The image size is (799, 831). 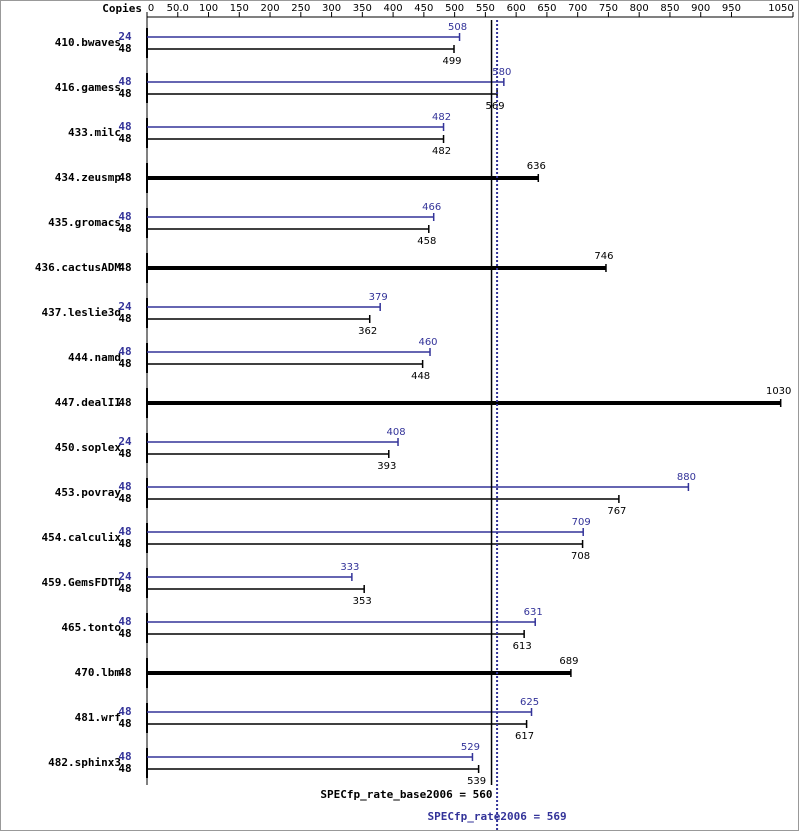 I want to click on x-tick-label: 650, so click(x=546, y=8).